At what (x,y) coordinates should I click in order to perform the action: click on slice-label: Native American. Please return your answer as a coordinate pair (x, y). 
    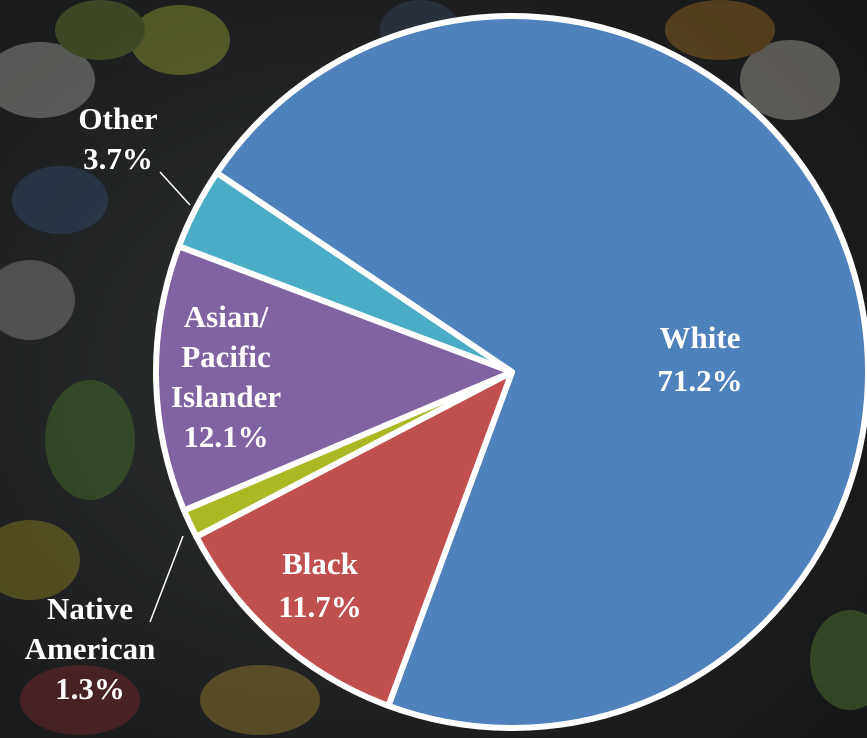
    Looking at the image, I should click on (90, 628).